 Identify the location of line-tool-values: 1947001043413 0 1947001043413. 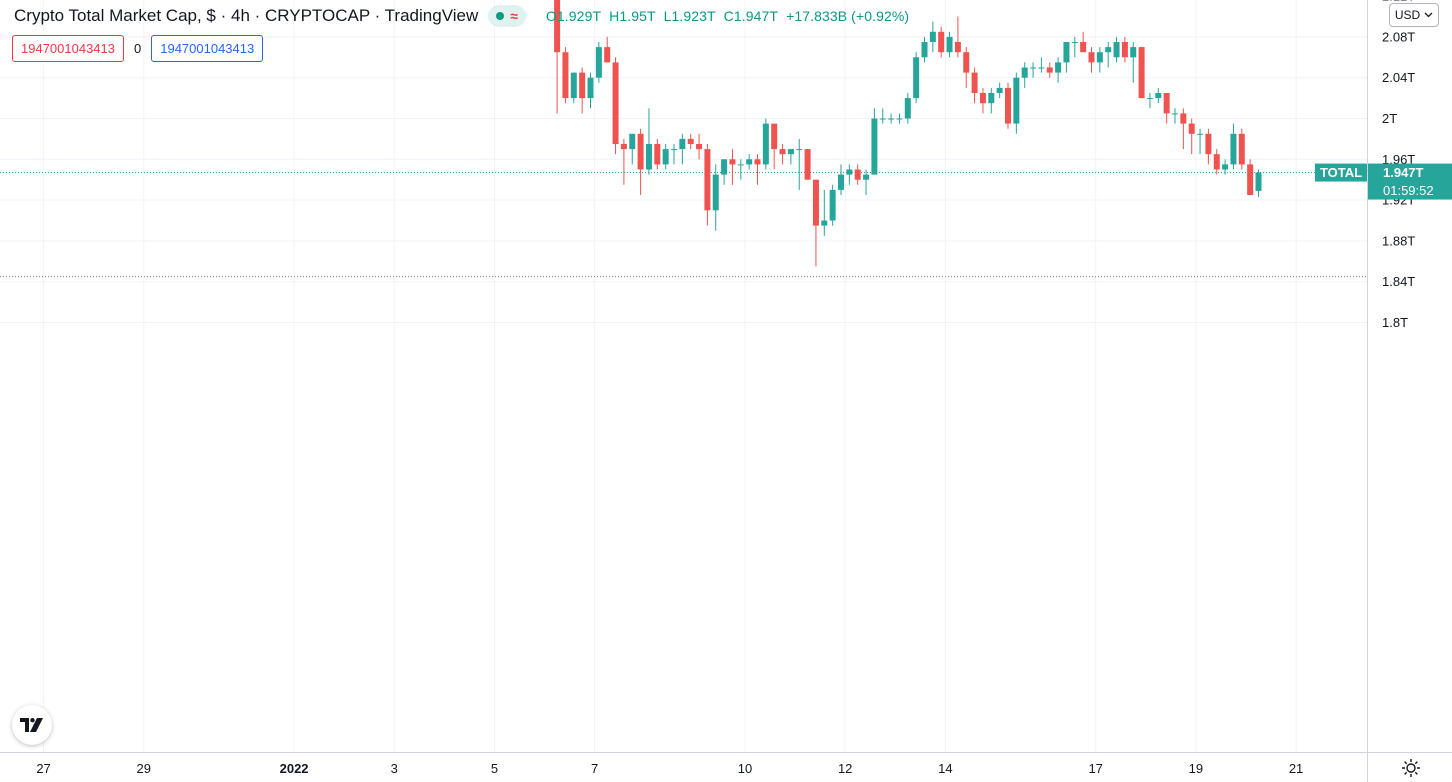
(138, 48).